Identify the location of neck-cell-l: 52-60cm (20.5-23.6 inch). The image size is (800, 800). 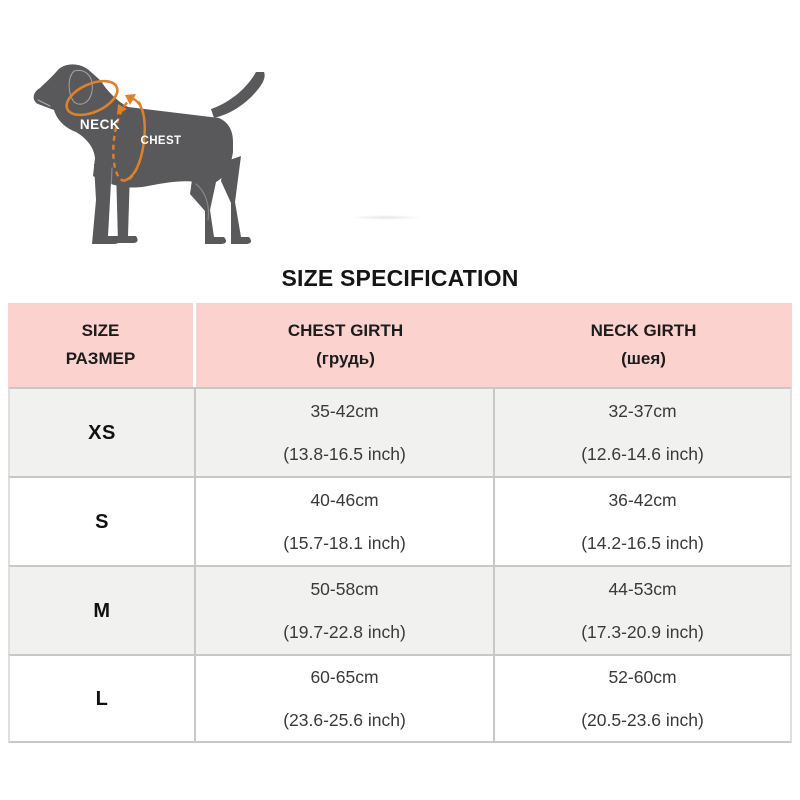
(643, 698).